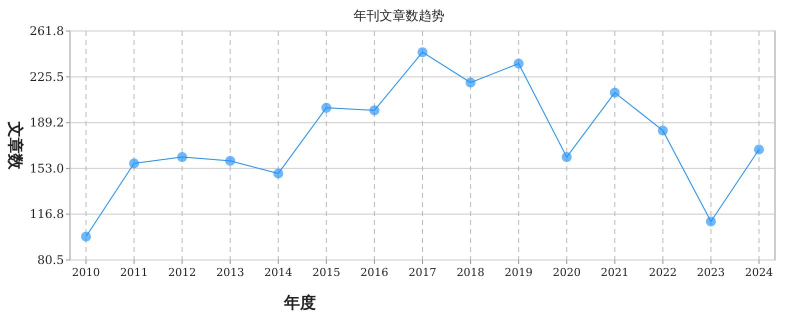 This screenshot has width=798, height=330. What do you see at coordinates (566, 272) in the screenshot?
I see `x-tick-label: 2020` at bounding box center [566, 272].